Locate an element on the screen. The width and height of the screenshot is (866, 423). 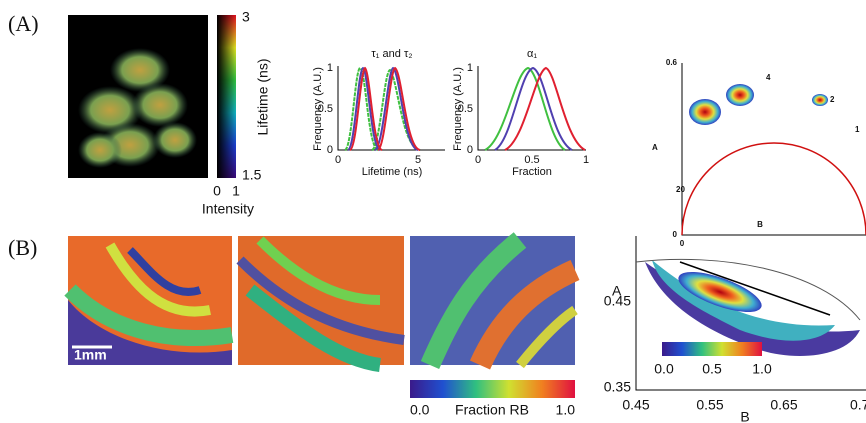
x-tick-label: 5 is located at coordinates (418, 160).